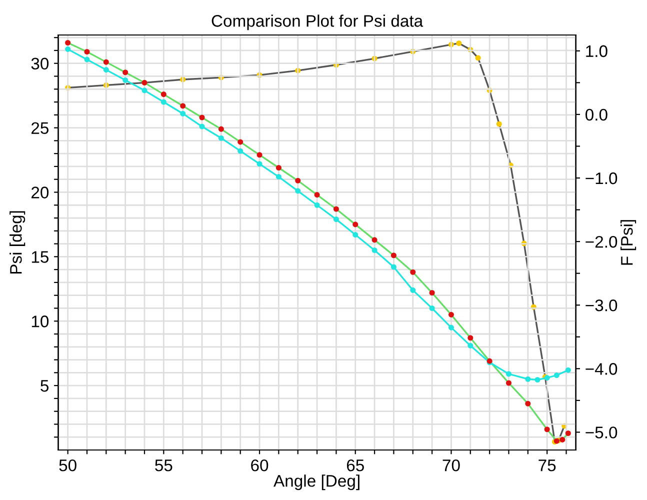 The width and height of the screenshot is (647, 500). Describe the element at coordinates (40, 322) in the screenshot. I see `y-tick-label: 10` at that location.